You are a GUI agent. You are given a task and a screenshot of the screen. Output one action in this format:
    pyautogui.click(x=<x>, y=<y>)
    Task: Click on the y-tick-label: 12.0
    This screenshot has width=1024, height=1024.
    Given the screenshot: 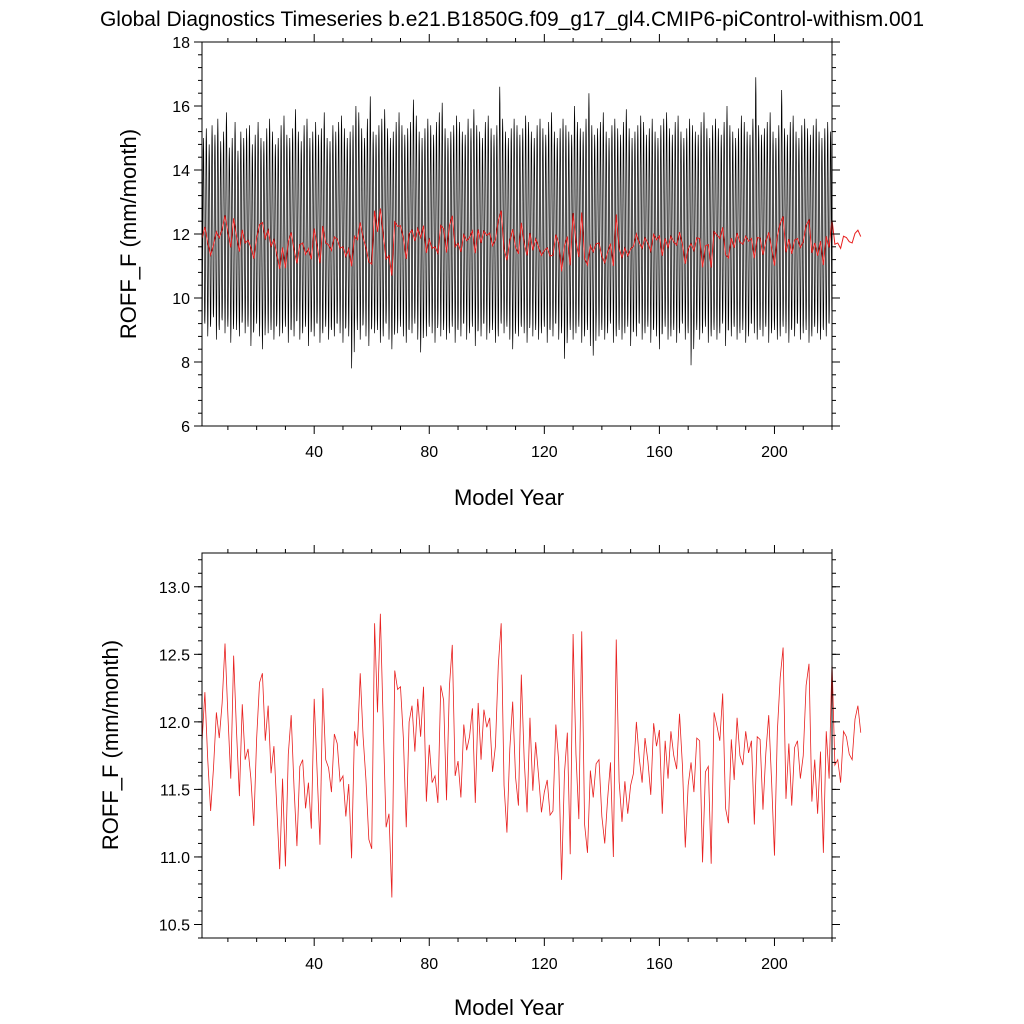 What is the action you would take?
    pyautogui.click(x=174, y=723)
    